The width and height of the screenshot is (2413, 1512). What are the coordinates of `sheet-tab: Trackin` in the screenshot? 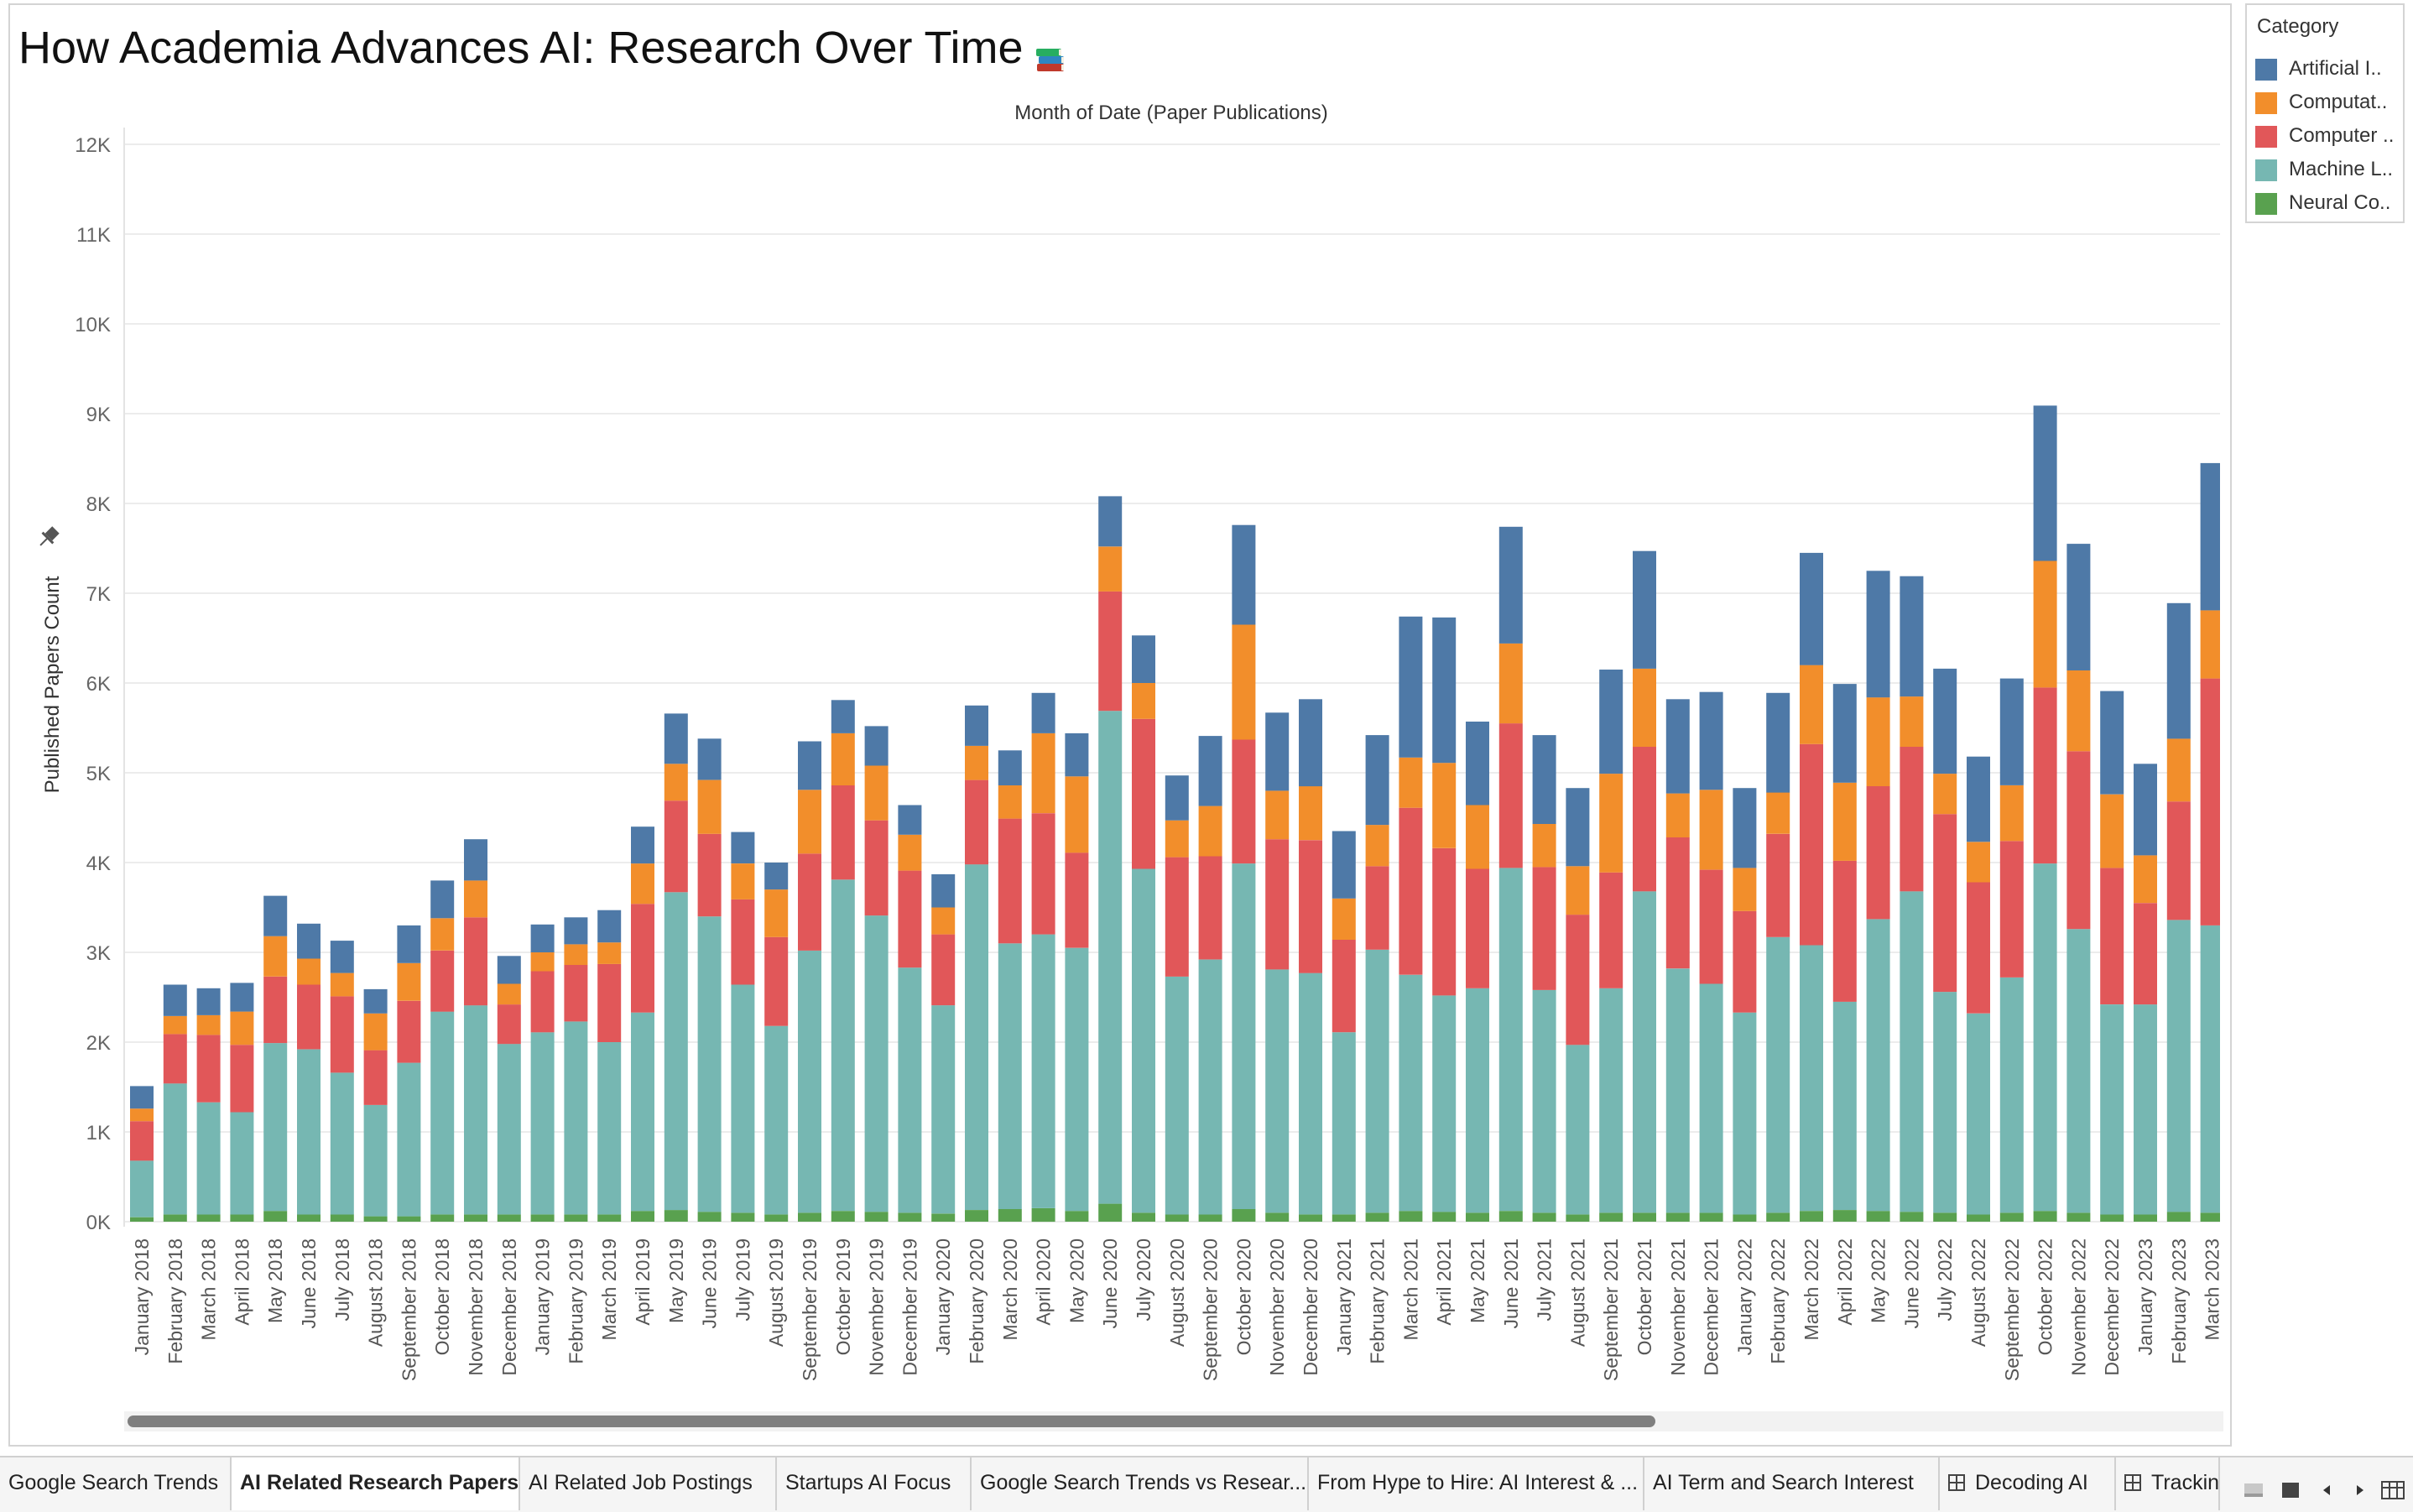 It's located at (2168, 1484).